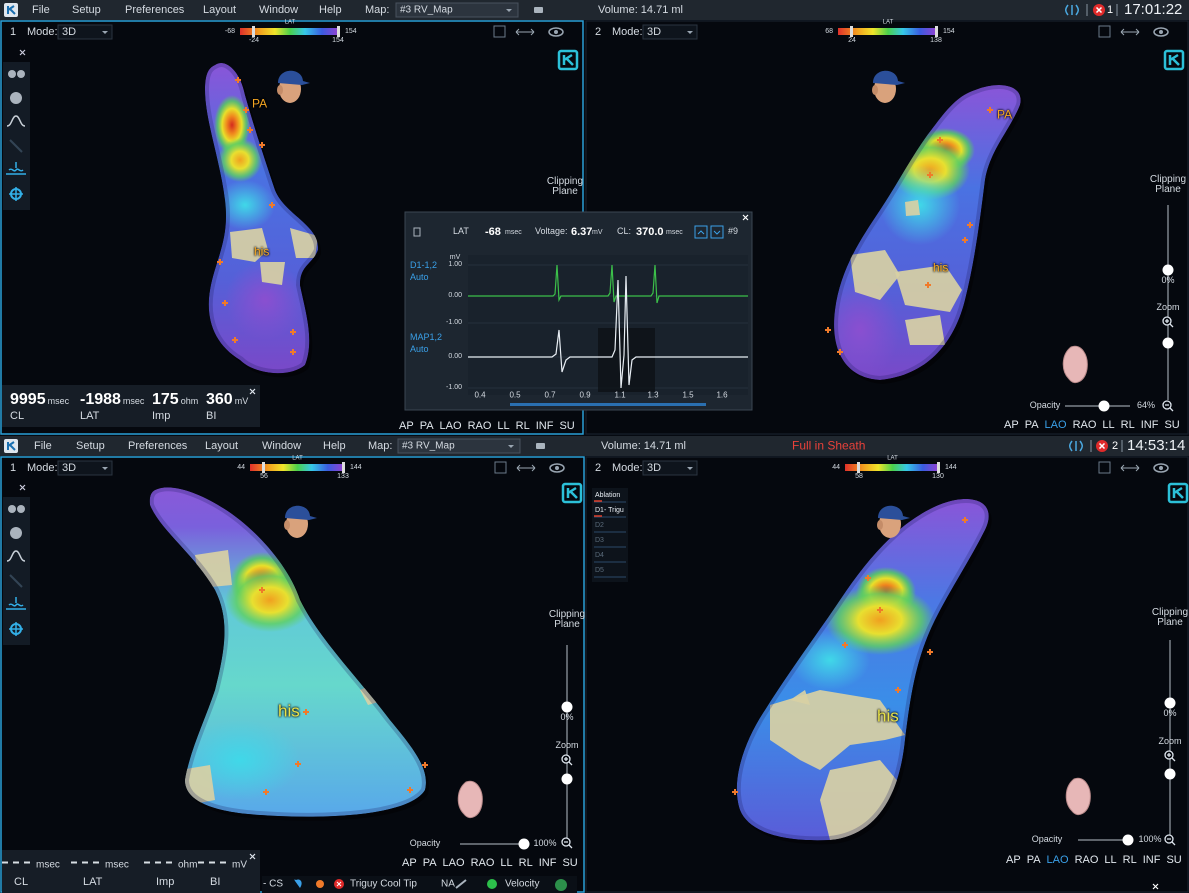  I want to click on status-message: Full in Sheath, so click(829, 445).